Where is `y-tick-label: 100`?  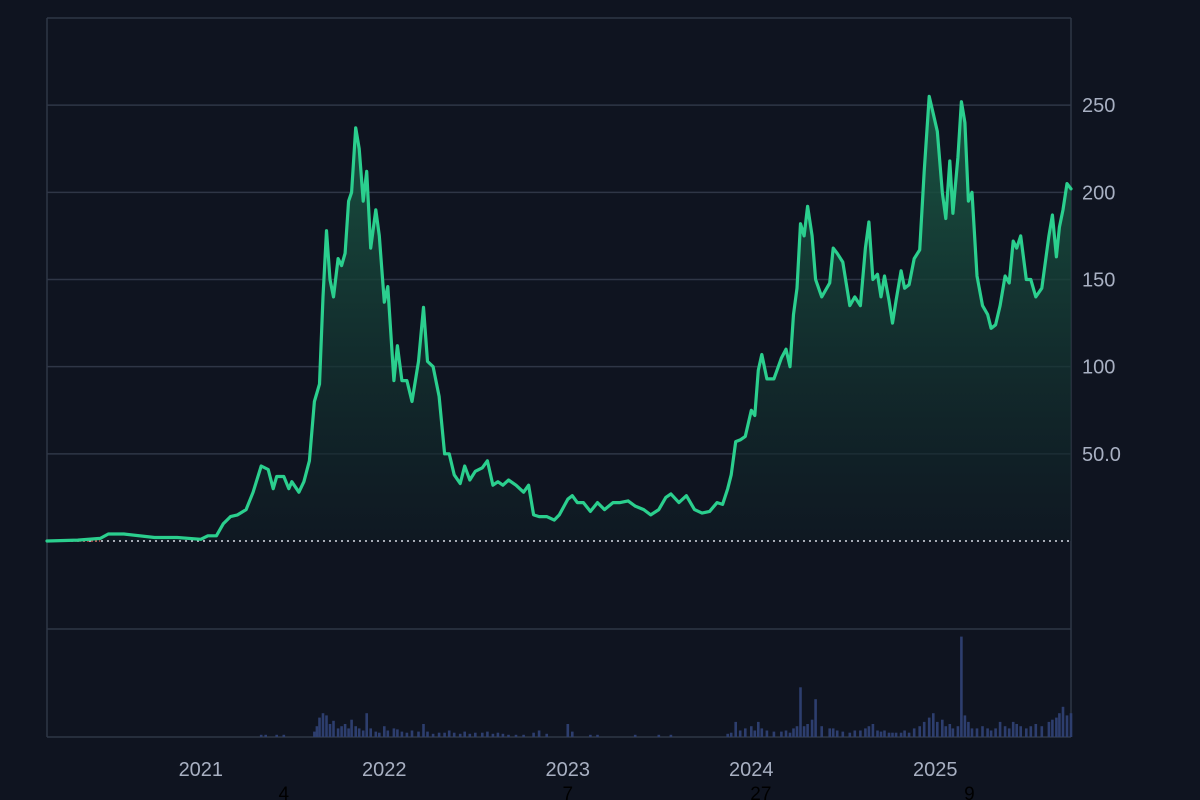
y-tick-label: 100 is located at coordinates (1098, 368).